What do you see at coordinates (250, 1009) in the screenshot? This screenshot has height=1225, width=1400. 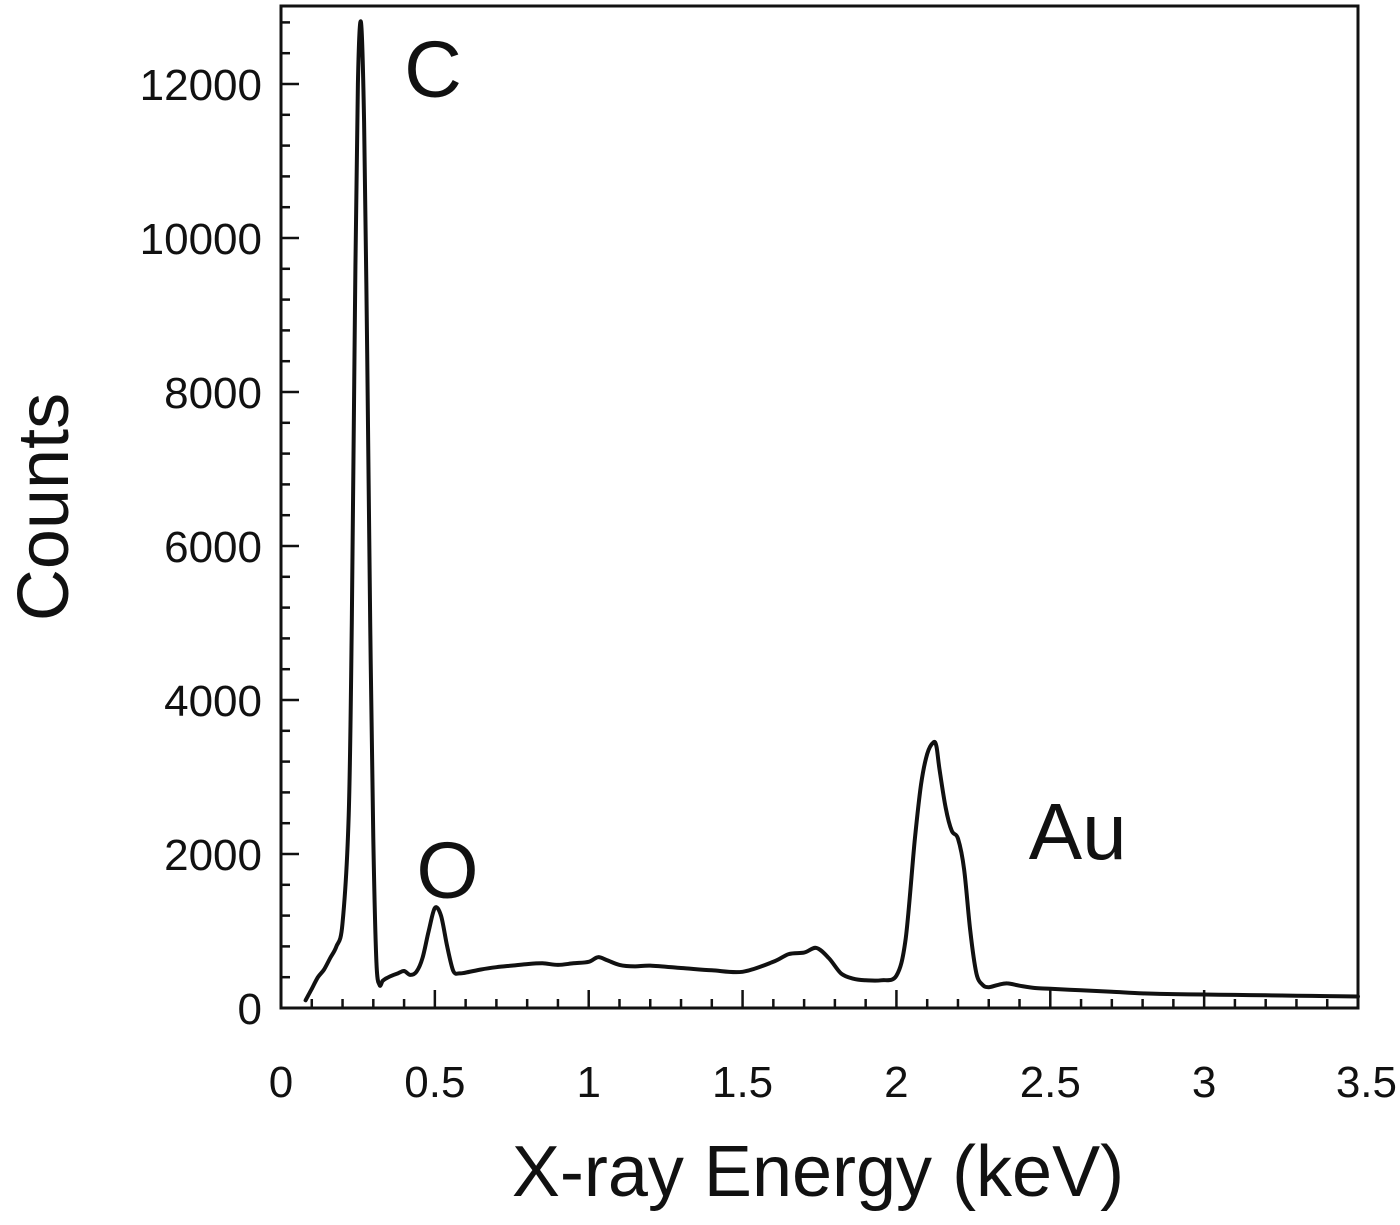 I see `y-tick-label: 0` at bounding box center [250, 1009].